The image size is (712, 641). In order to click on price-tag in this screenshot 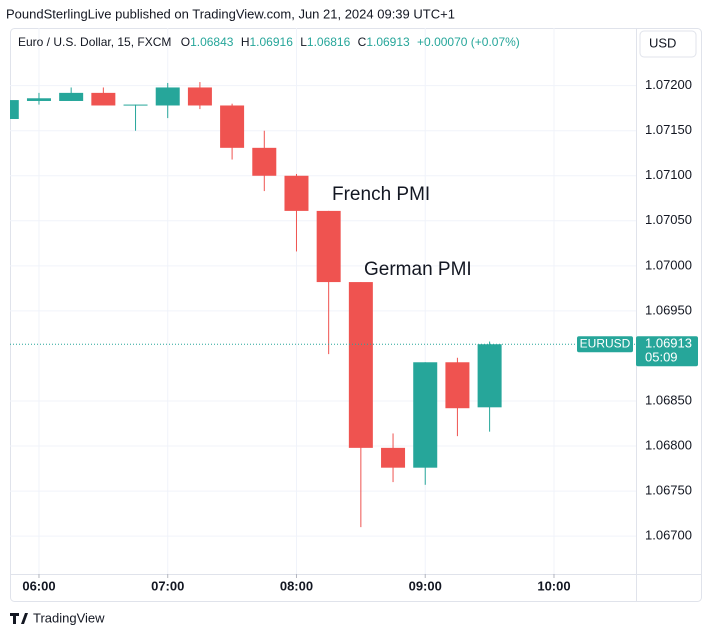, I will do `click(667, 351)`.